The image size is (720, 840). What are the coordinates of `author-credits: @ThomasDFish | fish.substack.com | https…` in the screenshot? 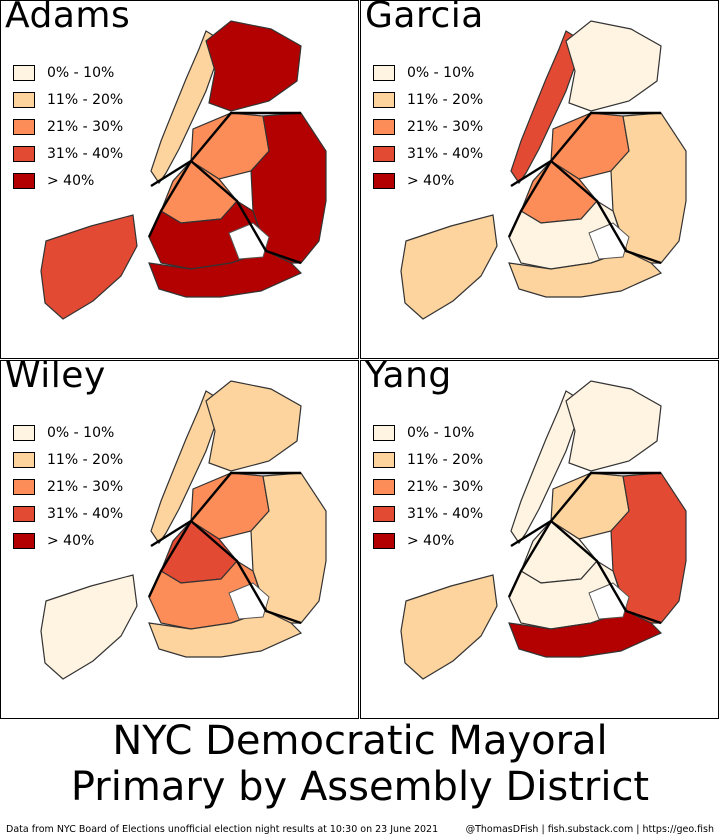 It's located at (589, 829).